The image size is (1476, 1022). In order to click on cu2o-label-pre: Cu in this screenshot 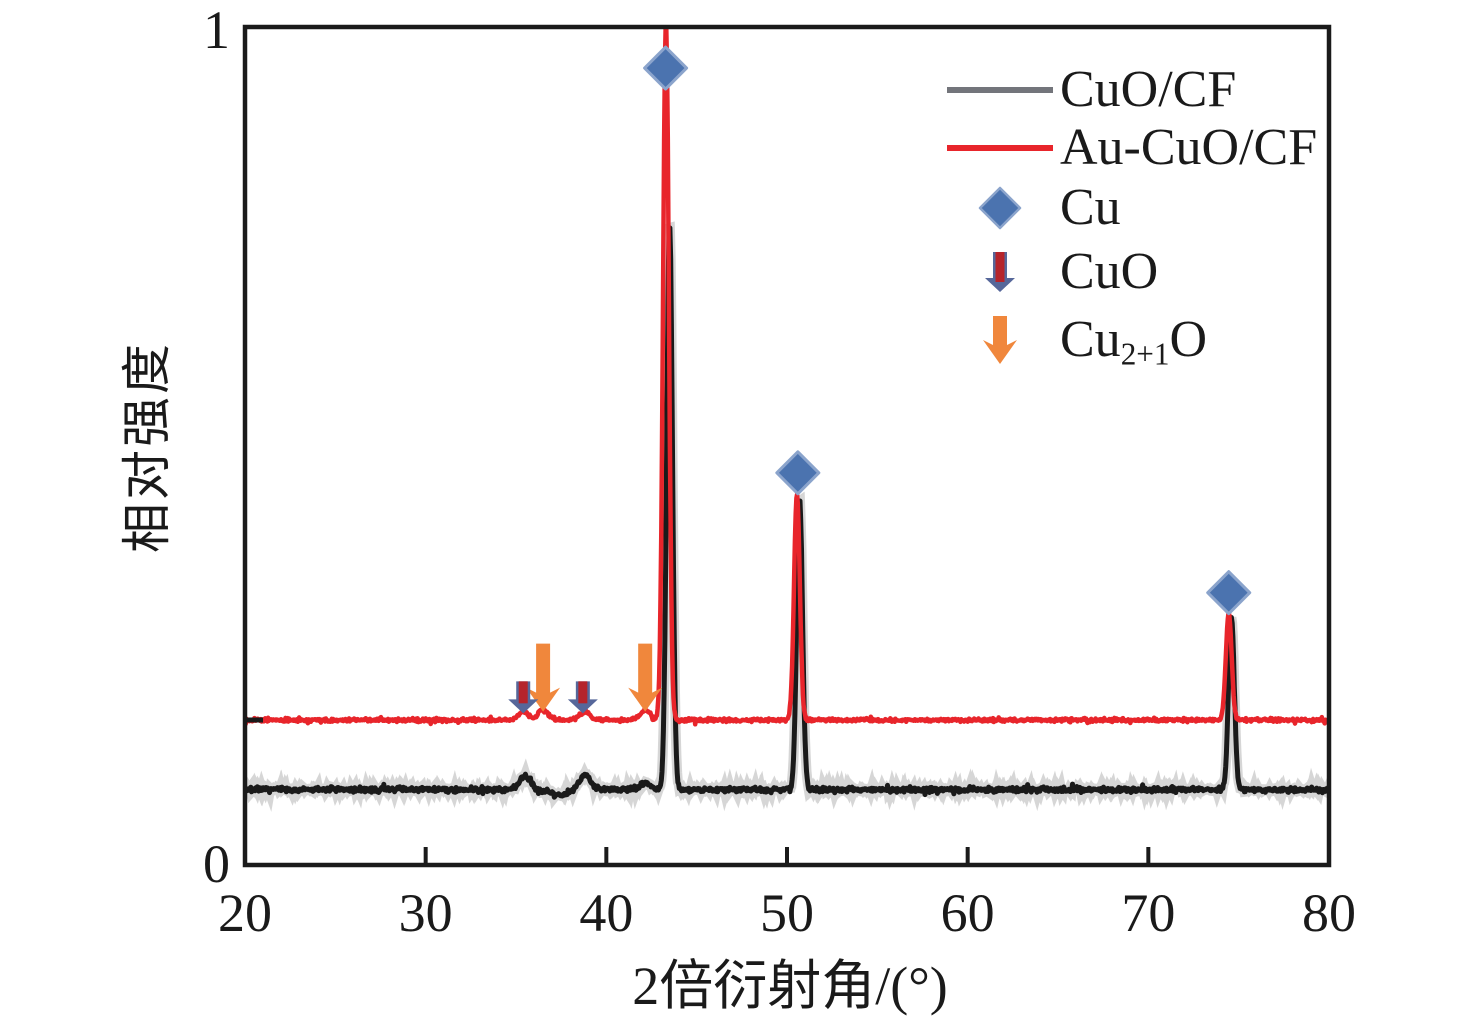, I will do `click(1090, 339)`.